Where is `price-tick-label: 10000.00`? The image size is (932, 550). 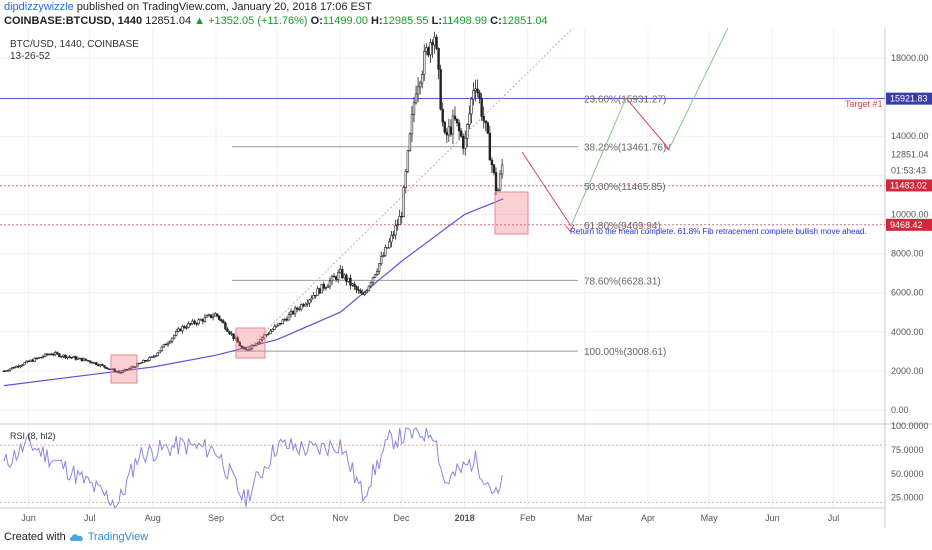
price-tick-label: 10000.00 is located at coordinates (910, 214).